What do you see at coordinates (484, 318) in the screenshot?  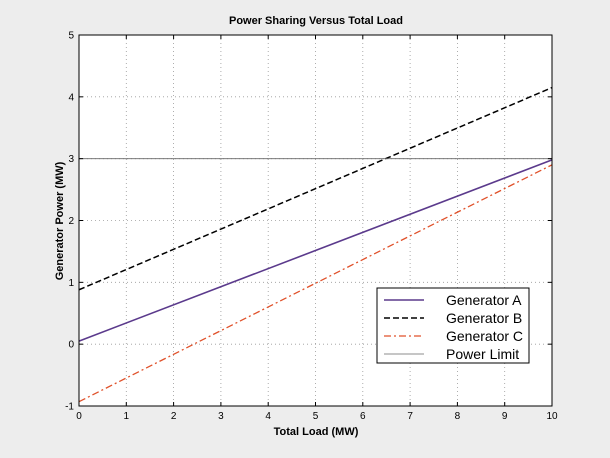 I see `legend-label-generator-b: Generator B` at bounding box center [484, 318].